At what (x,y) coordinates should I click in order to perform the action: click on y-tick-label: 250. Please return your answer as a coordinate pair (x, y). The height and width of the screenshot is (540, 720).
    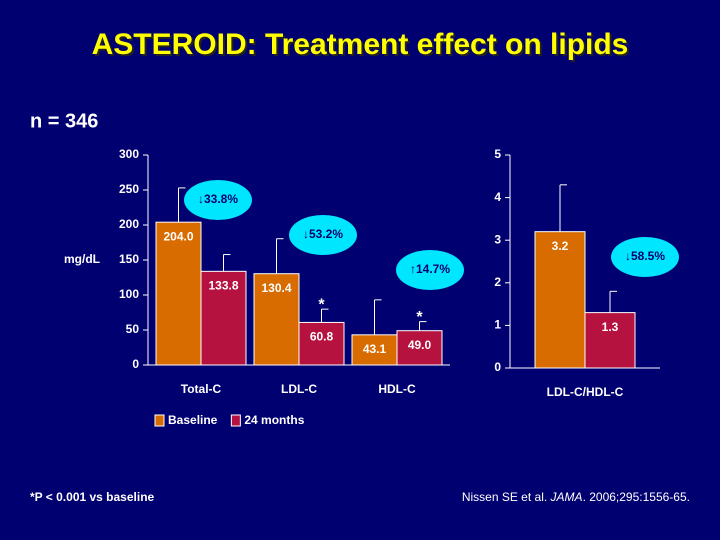
    Looking at the image, I should click on (129, 189).